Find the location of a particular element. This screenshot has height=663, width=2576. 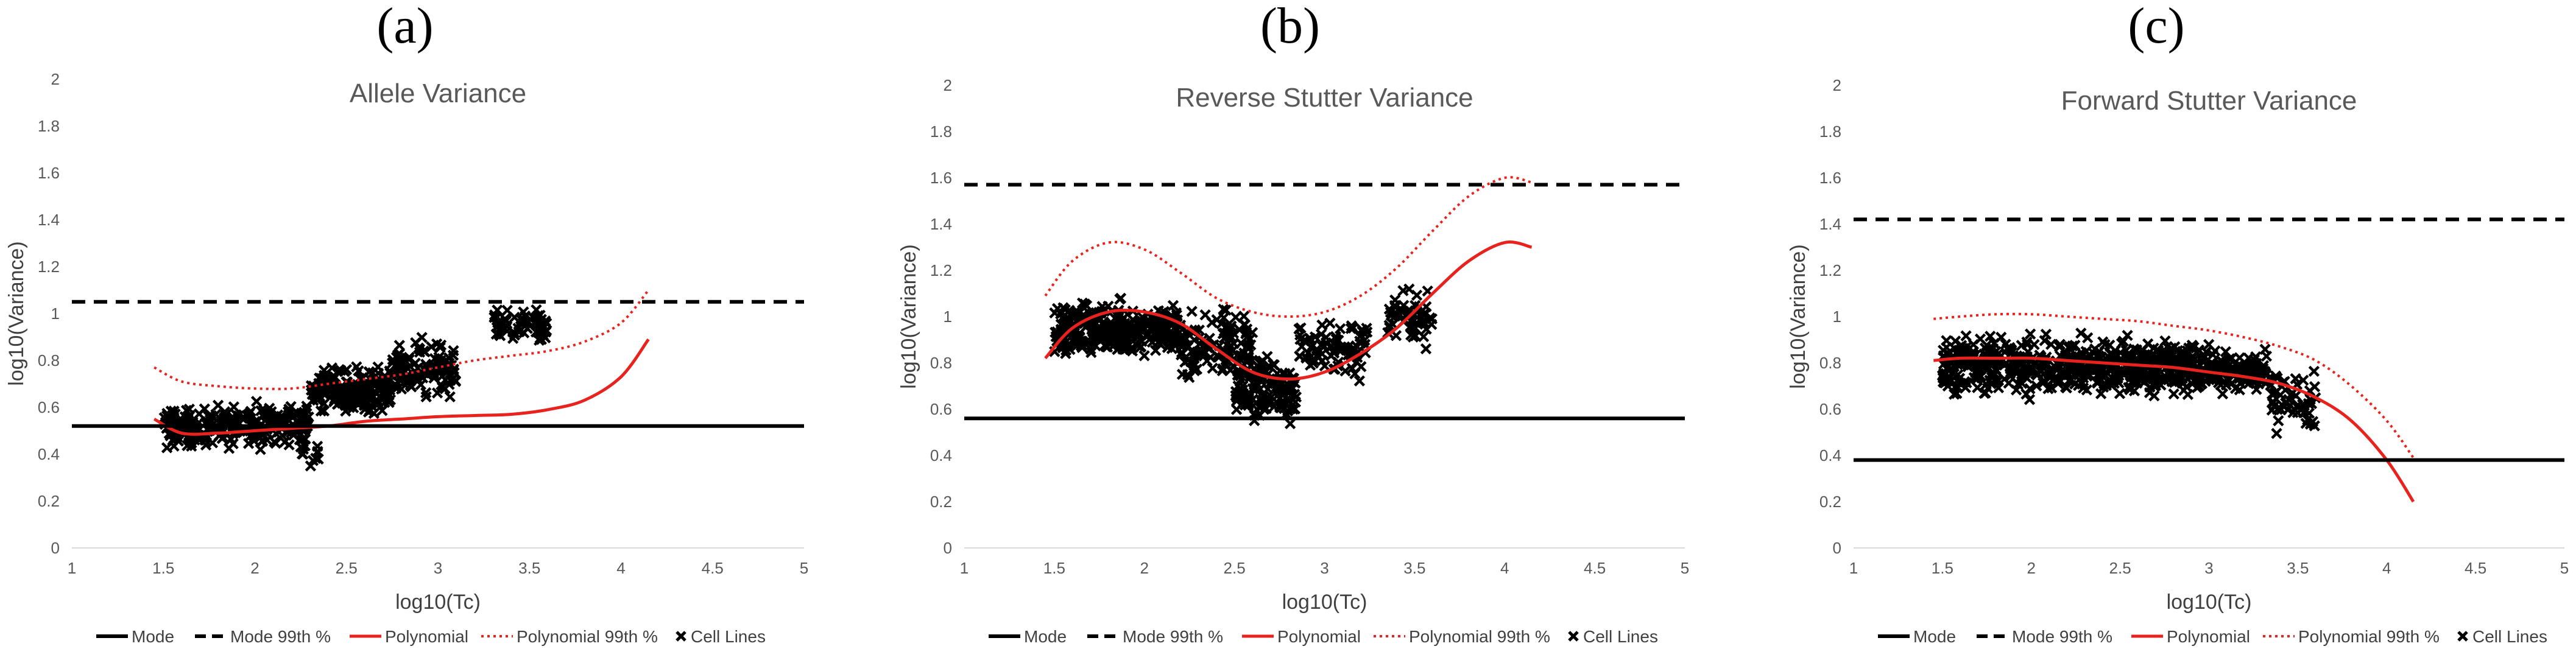

x-tick-label: 3.5 is located at coordinates (1414, 568).